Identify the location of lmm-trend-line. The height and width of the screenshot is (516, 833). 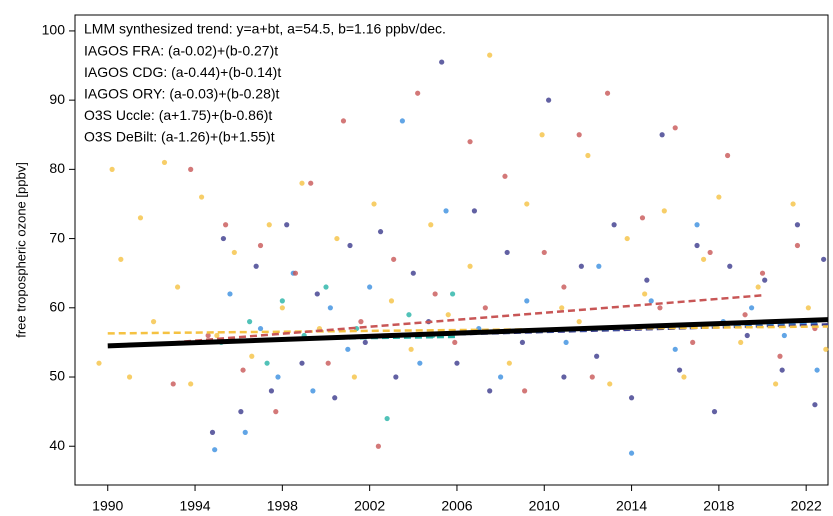
(468, 333).